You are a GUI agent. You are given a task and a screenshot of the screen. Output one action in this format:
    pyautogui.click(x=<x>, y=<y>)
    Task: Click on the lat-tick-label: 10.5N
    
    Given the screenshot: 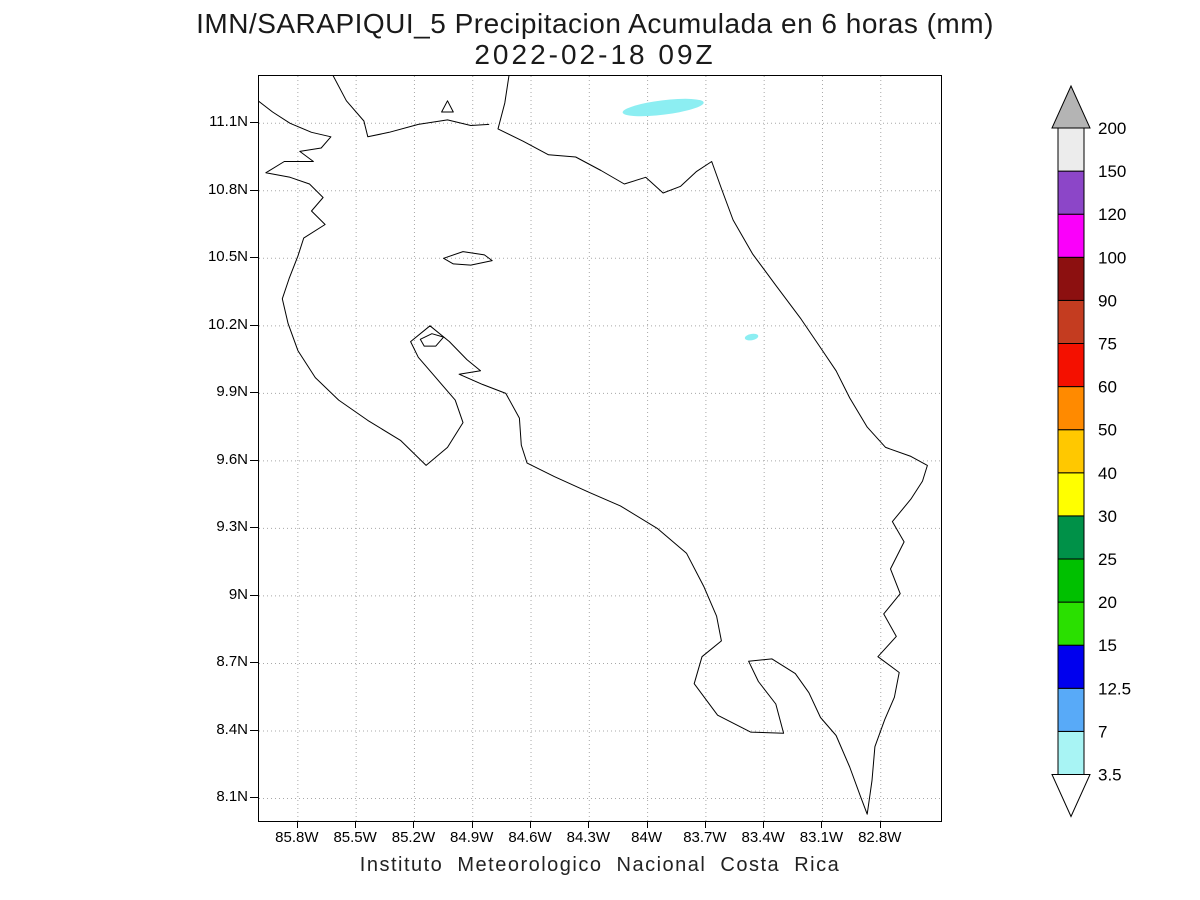 What is the action you would take?
    pyautogui.click(x=227, y=257)
    